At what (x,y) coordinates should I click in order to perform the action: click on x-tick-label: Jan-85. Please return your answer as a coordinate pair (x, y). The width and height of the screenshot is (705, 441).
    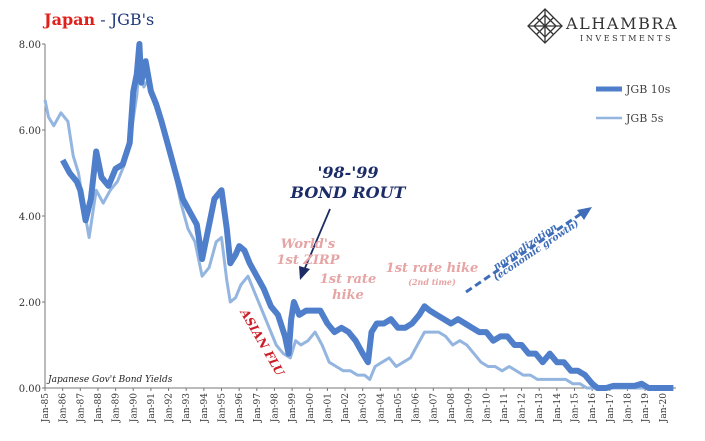
    Looking at the image, I should click on (46, 408).